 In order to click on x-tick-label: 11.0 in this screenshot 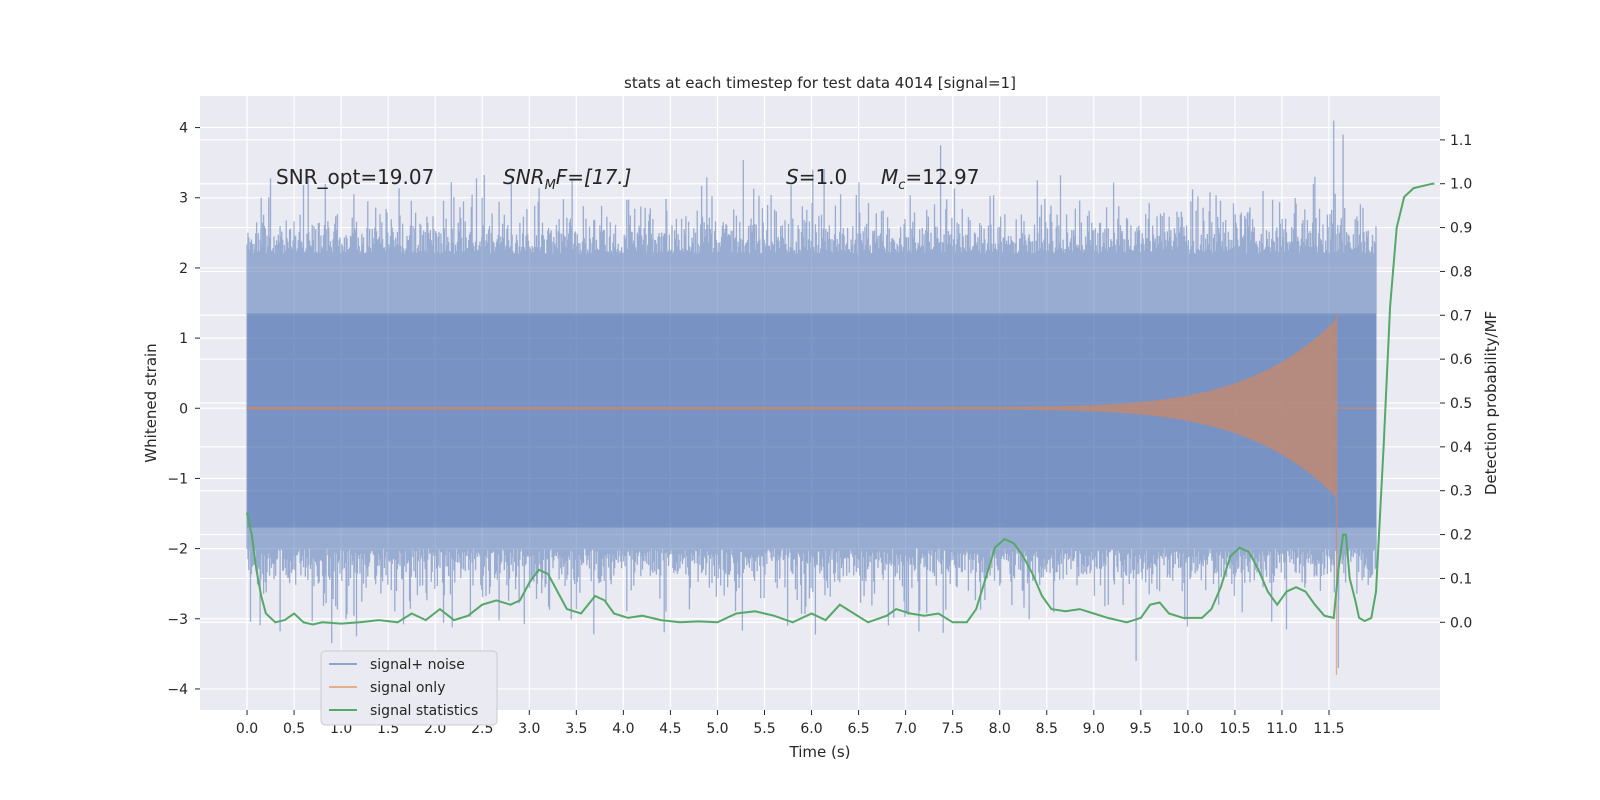, I will do `click(1281, 729)`.